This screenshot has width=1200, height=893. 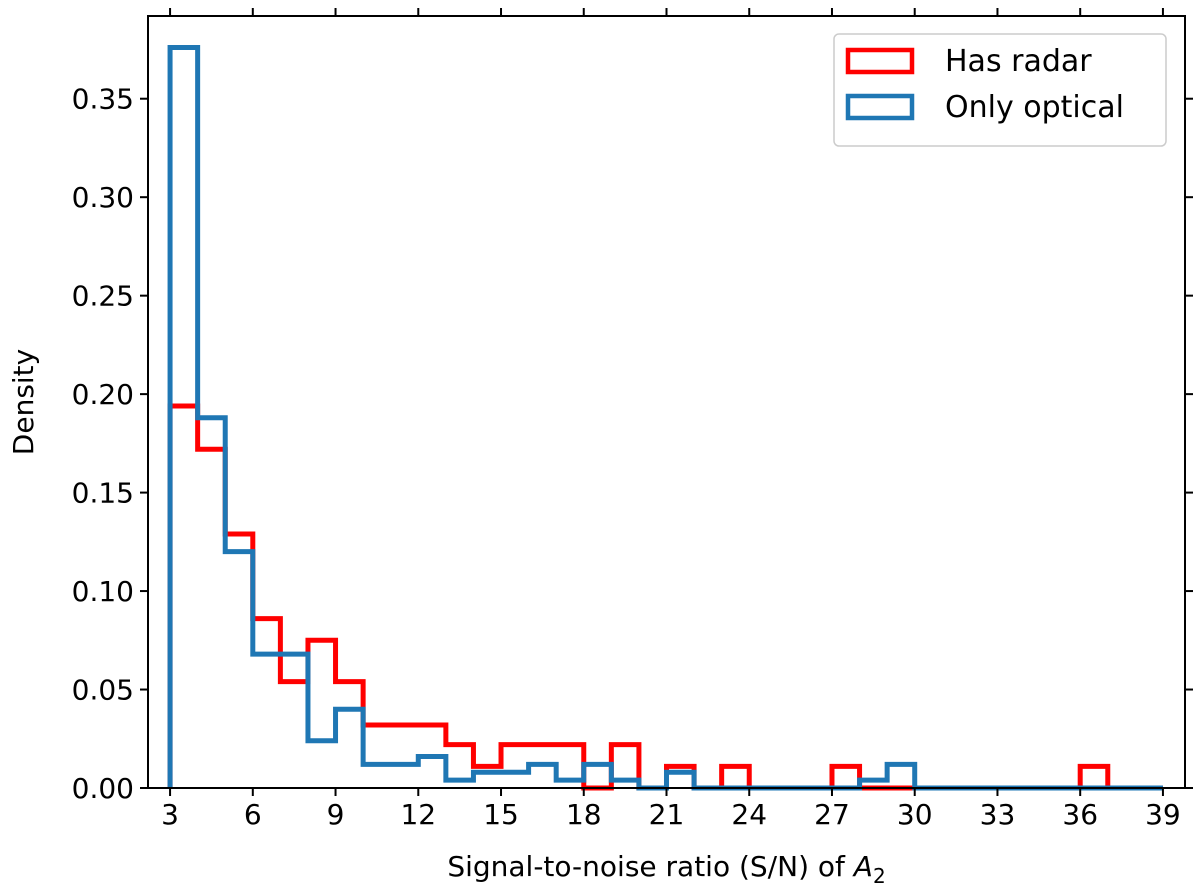 What do you see at coordinates (253, 814) in the screenshot?
I see `x-tick-label: 6` at bounding box center [253, 814].